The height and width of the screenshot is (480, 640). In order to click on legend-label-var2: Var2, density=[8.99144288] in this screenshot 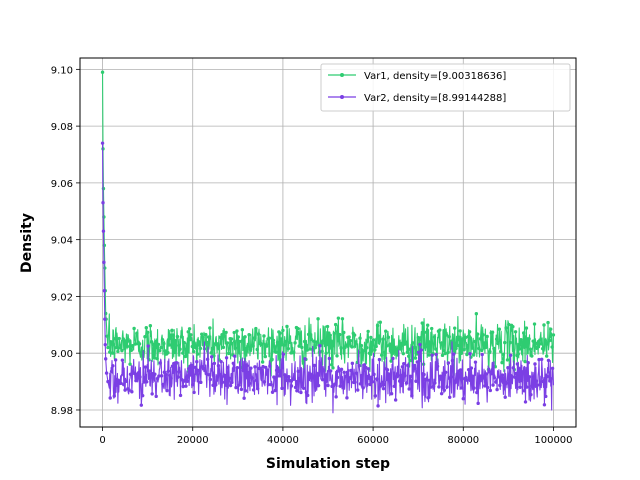, I will do `click(435, 98)`.